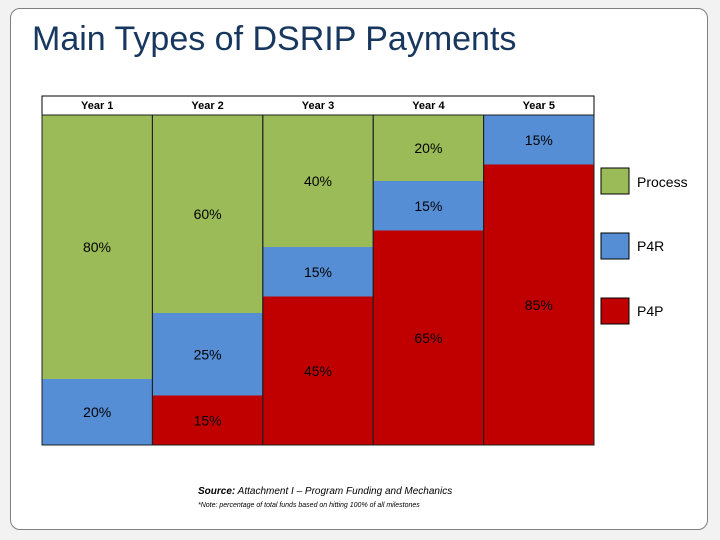  I want to click on data-label-p4p-year-4: 65%, so click(428, 338).